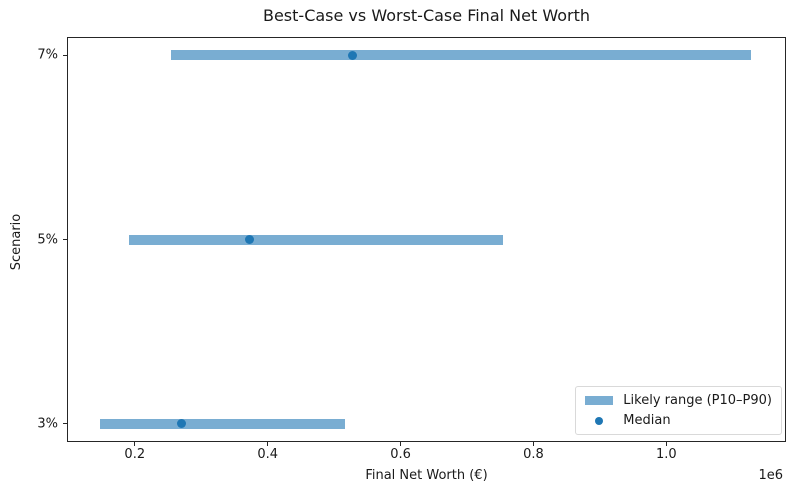  What do you see at coordinates (181, 424) in the screenshot?
I see `median-dot-3%` at bounding box center [181, 424].